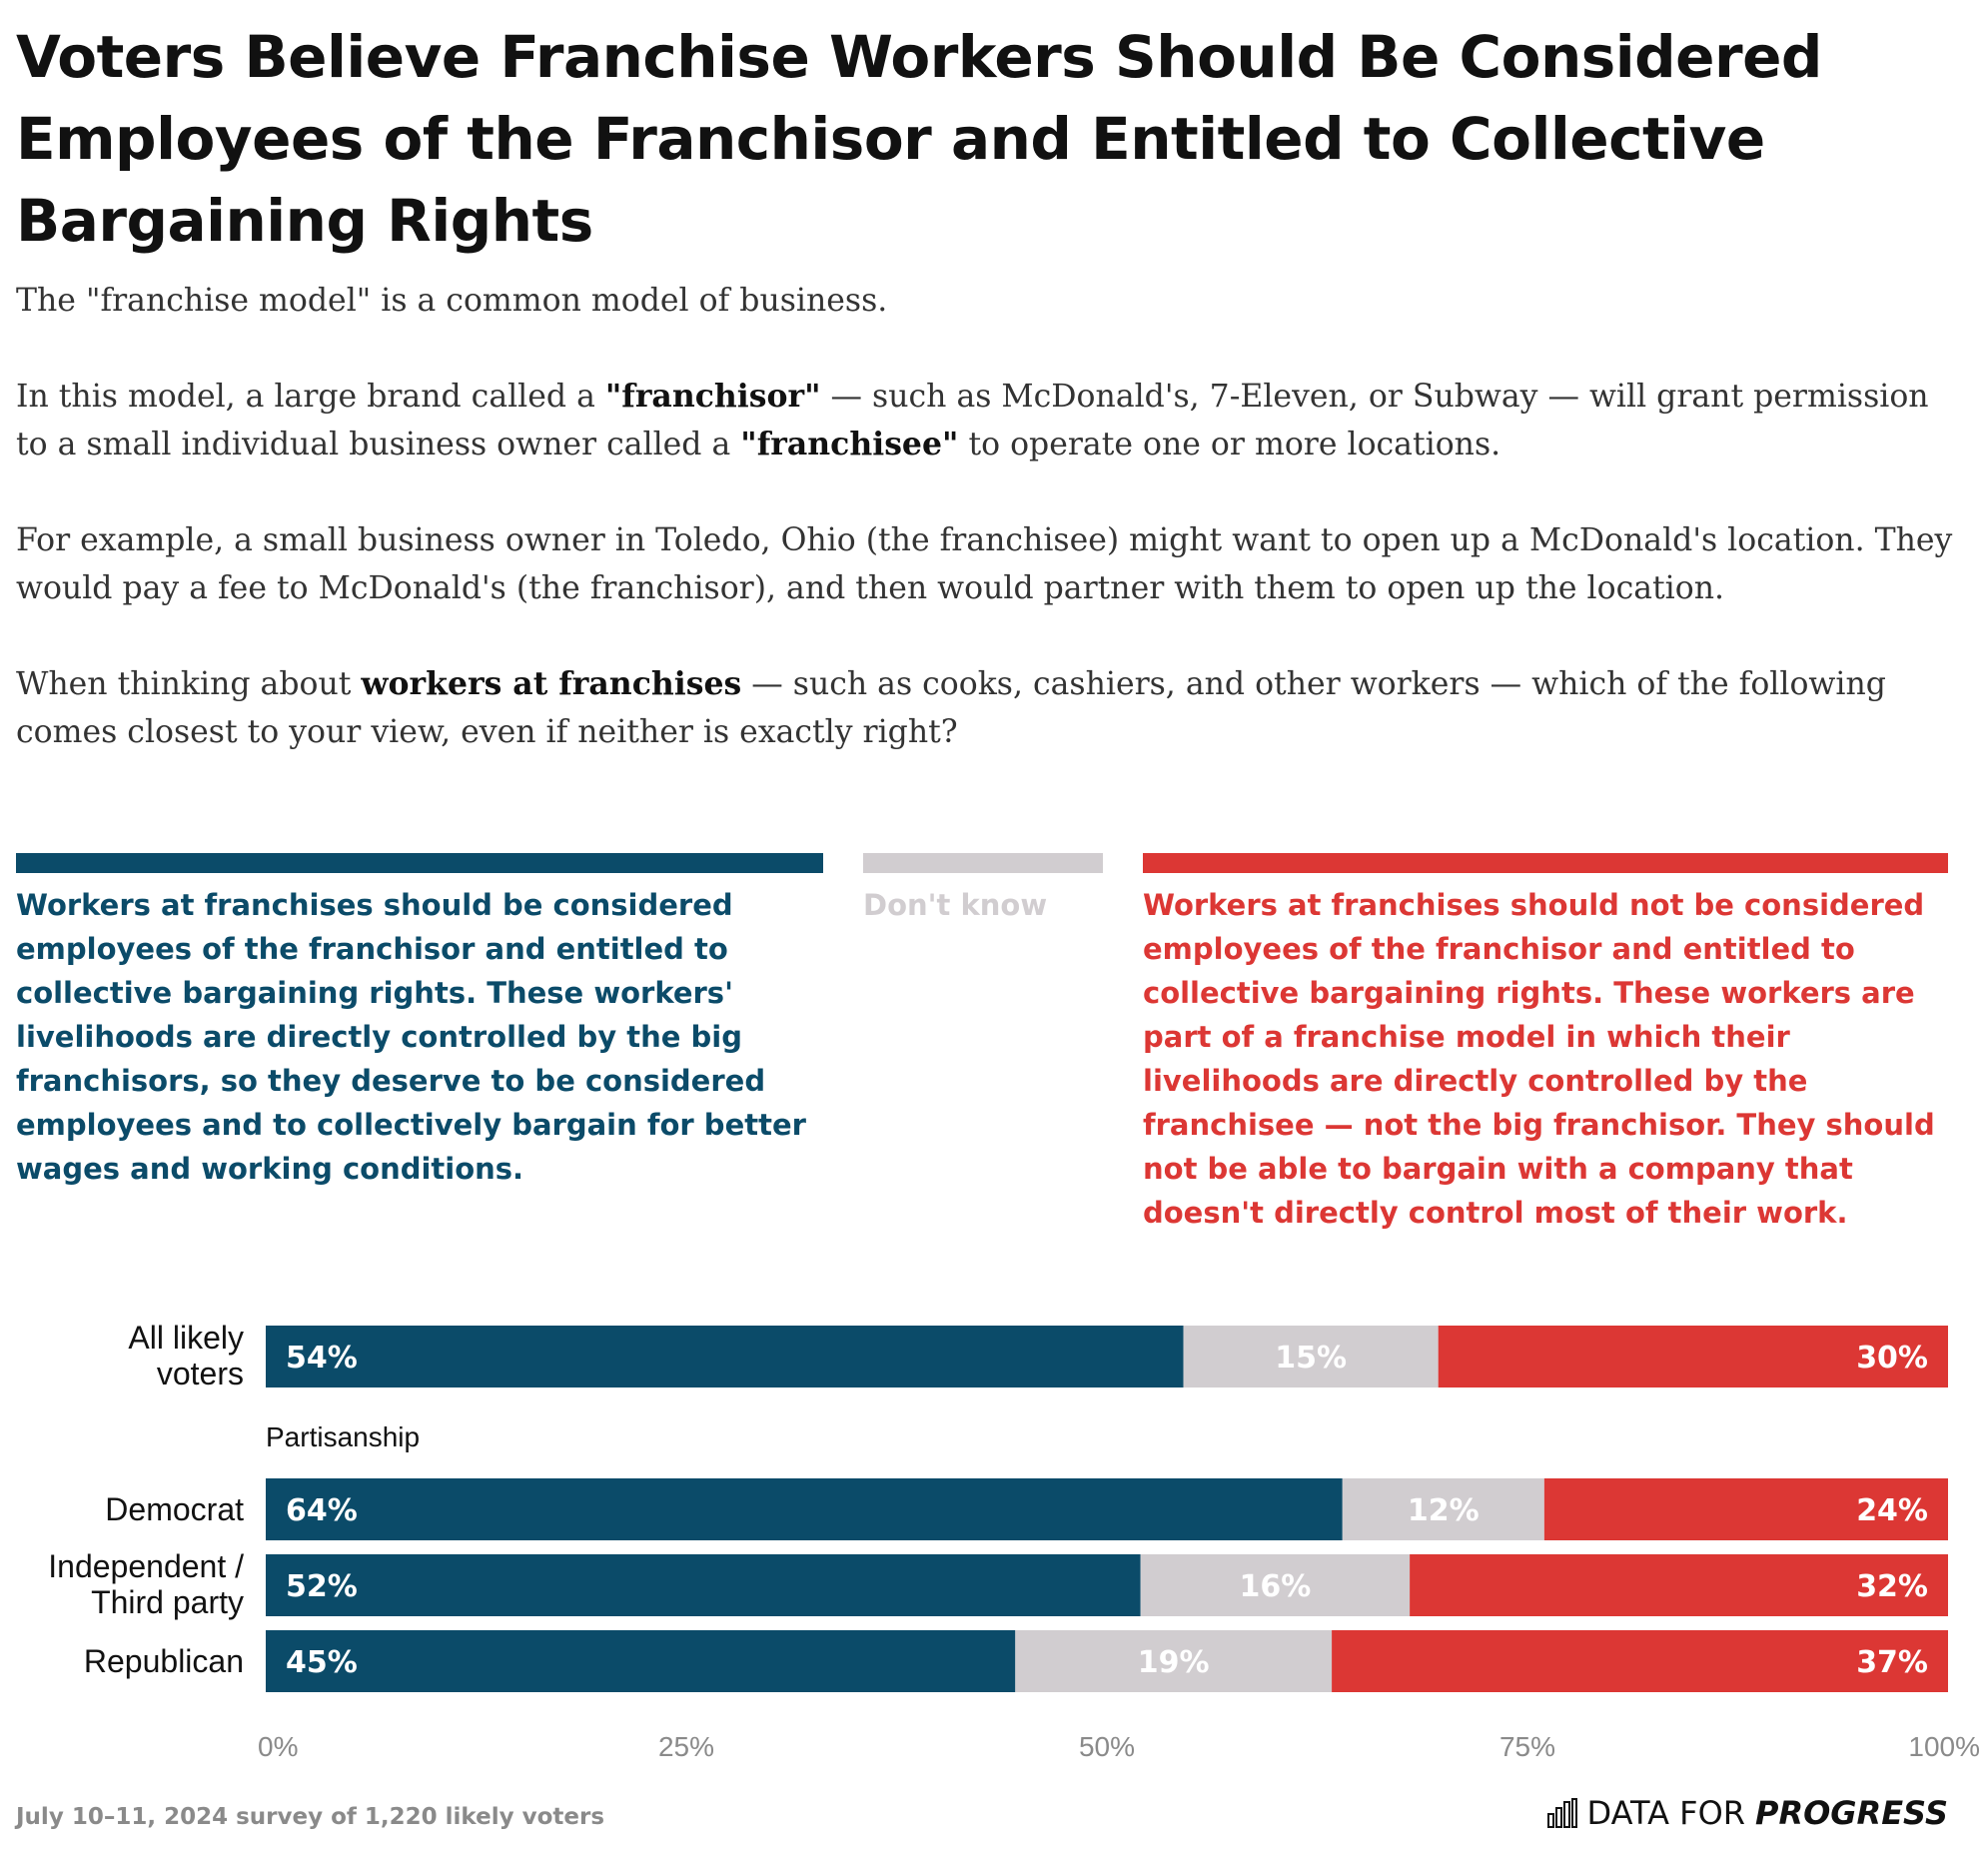 This screenshot has width=1988, height=1852. Describe the element at coordinates (956, 905) in the screenshot. I see `legend-dont-know-text: Don't know` at that location.